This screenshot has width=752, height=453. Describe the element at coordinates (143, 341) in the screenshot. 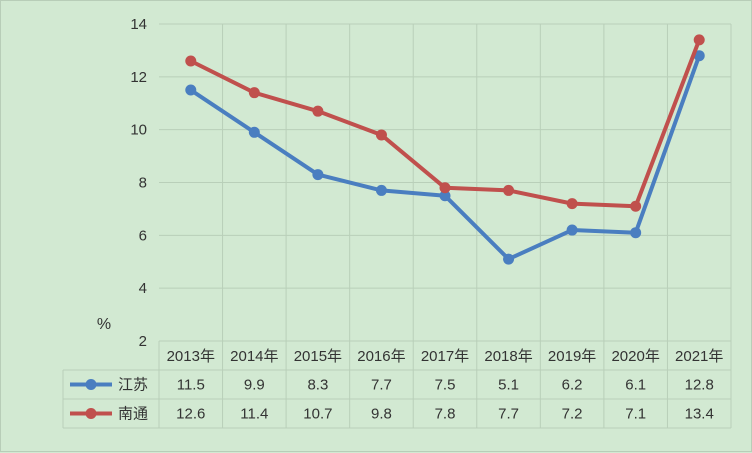

I see `y-tick-label: 2` at that location.